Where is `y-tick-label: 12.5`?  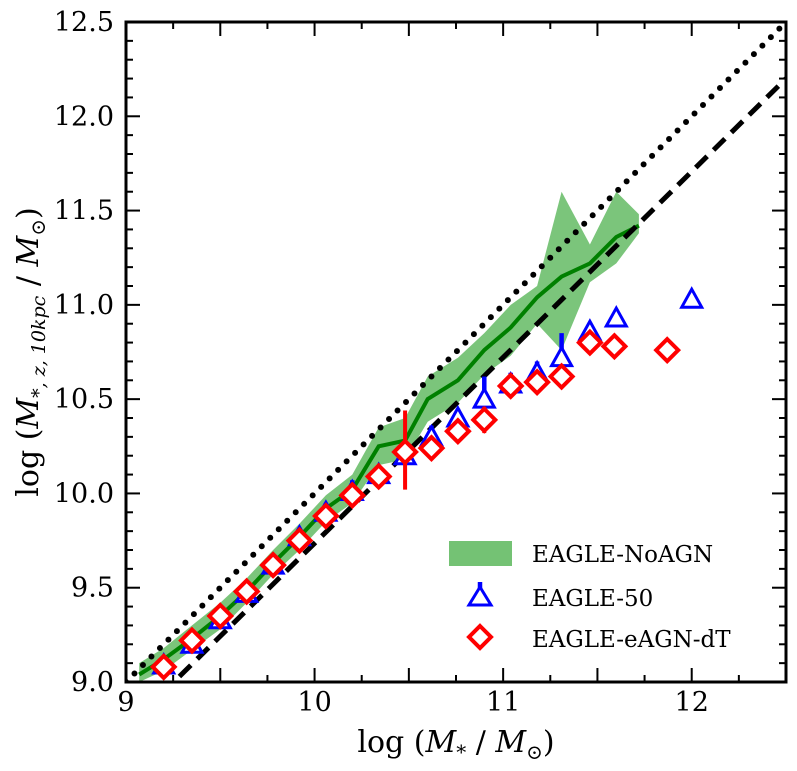
y-tick-label: 12.5 is located at coordinates (84, 22).